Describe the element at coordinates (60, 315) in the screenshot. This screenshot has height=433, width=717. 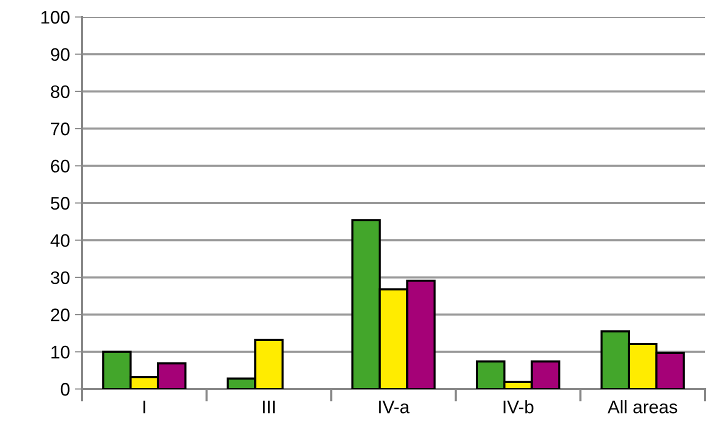
I see `y-tick-label: 20` at that location.